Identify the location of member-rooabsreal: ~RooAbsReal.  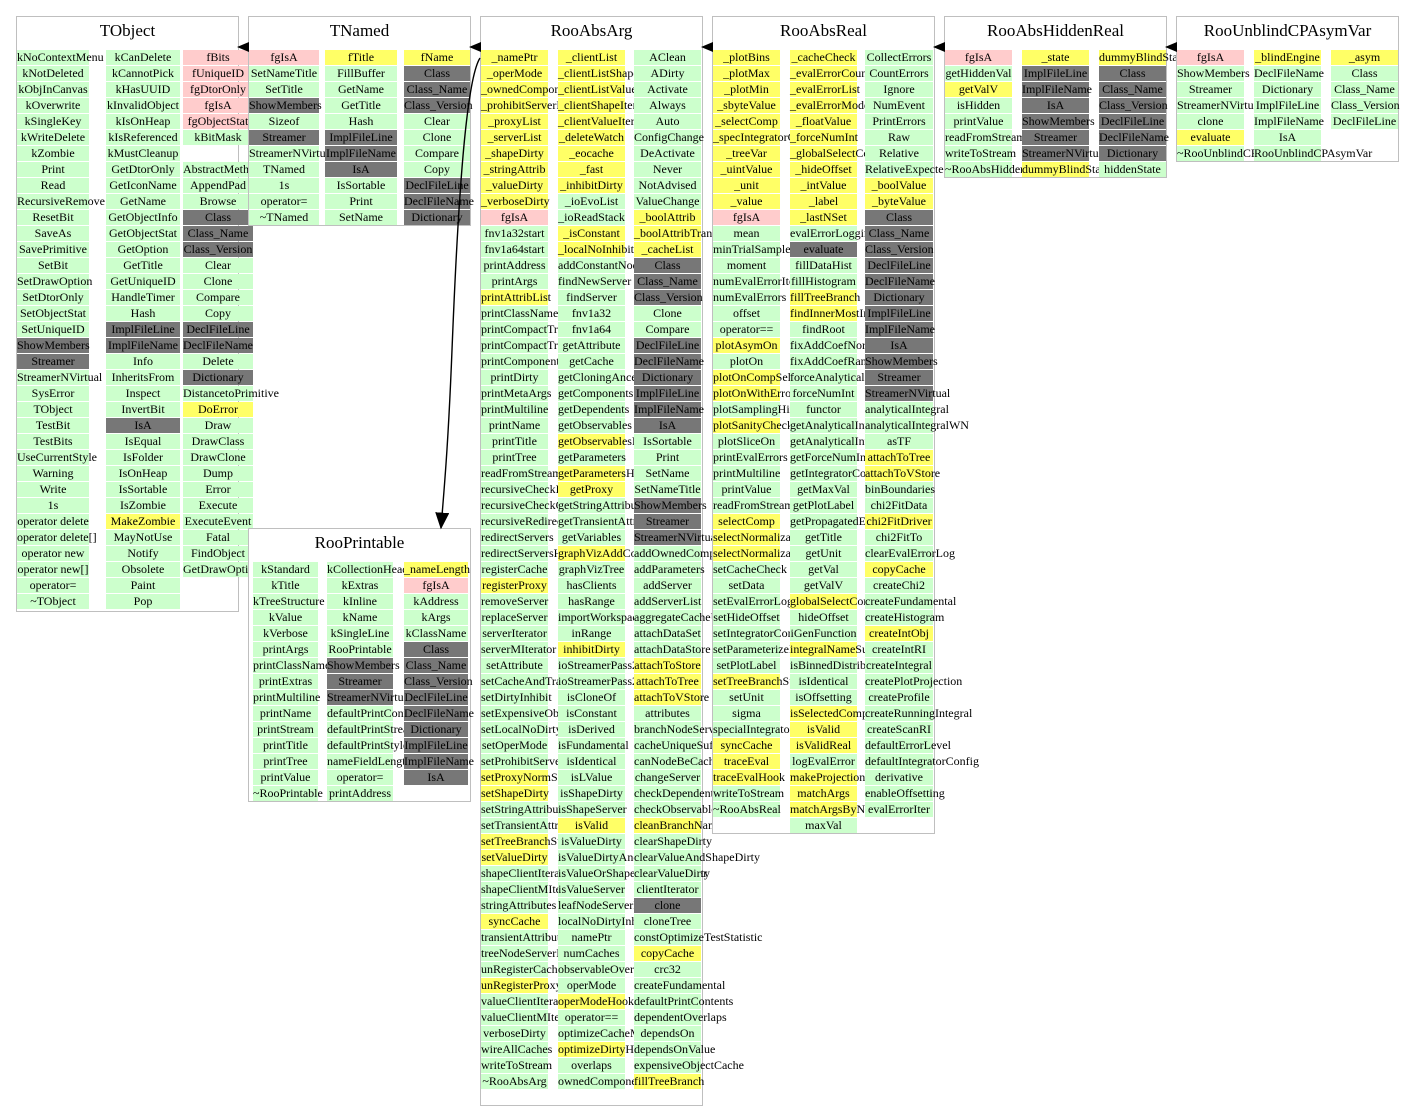
(747, 809).